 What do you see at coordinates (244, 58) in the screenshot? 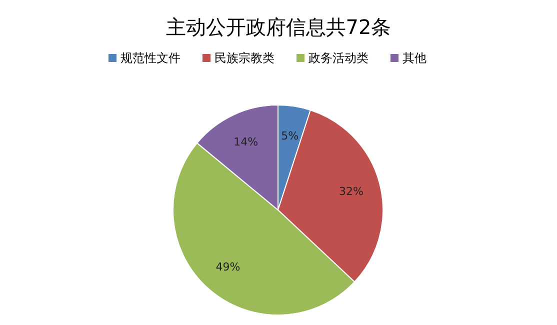
I see `legend-label: 民族宗教类` at bounding box center [244, 58].